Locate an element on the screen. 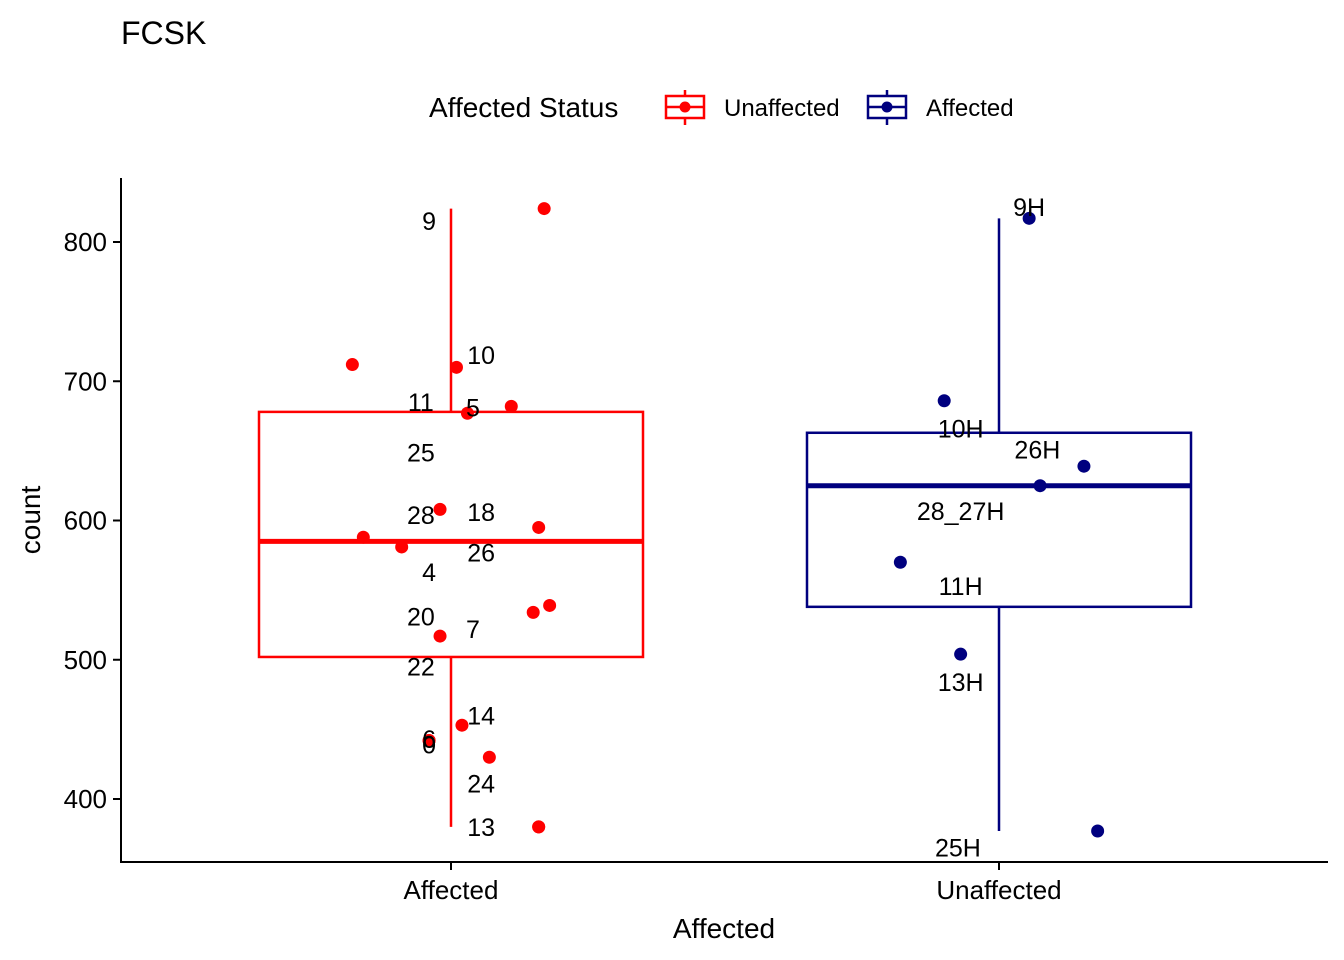  point-label: 7 is located at coordinates (473, 630).